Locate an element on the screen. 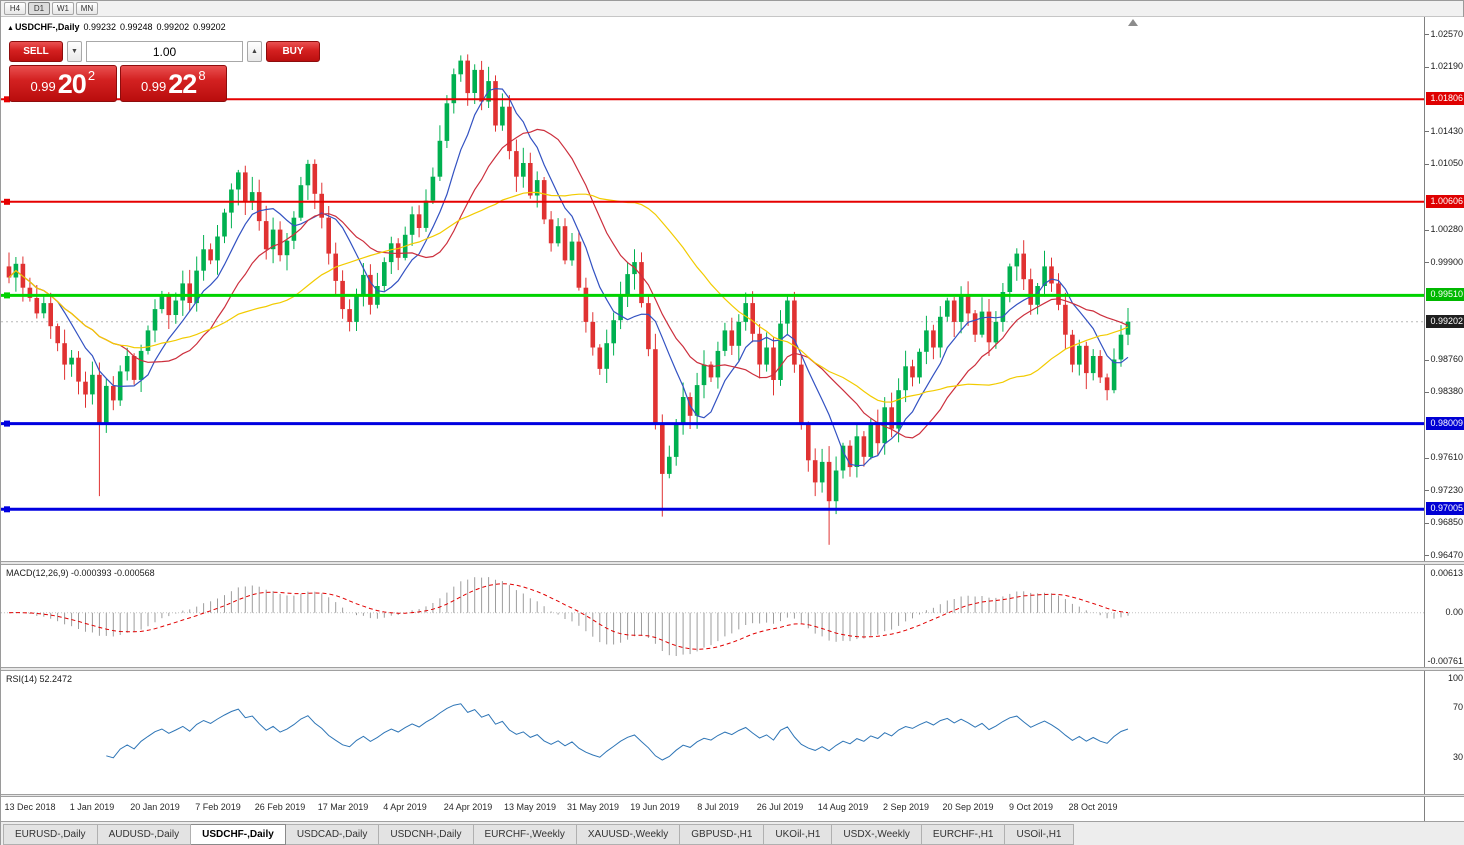  price-tick-label: 1.01050 is located at coordinates (1446, 163).